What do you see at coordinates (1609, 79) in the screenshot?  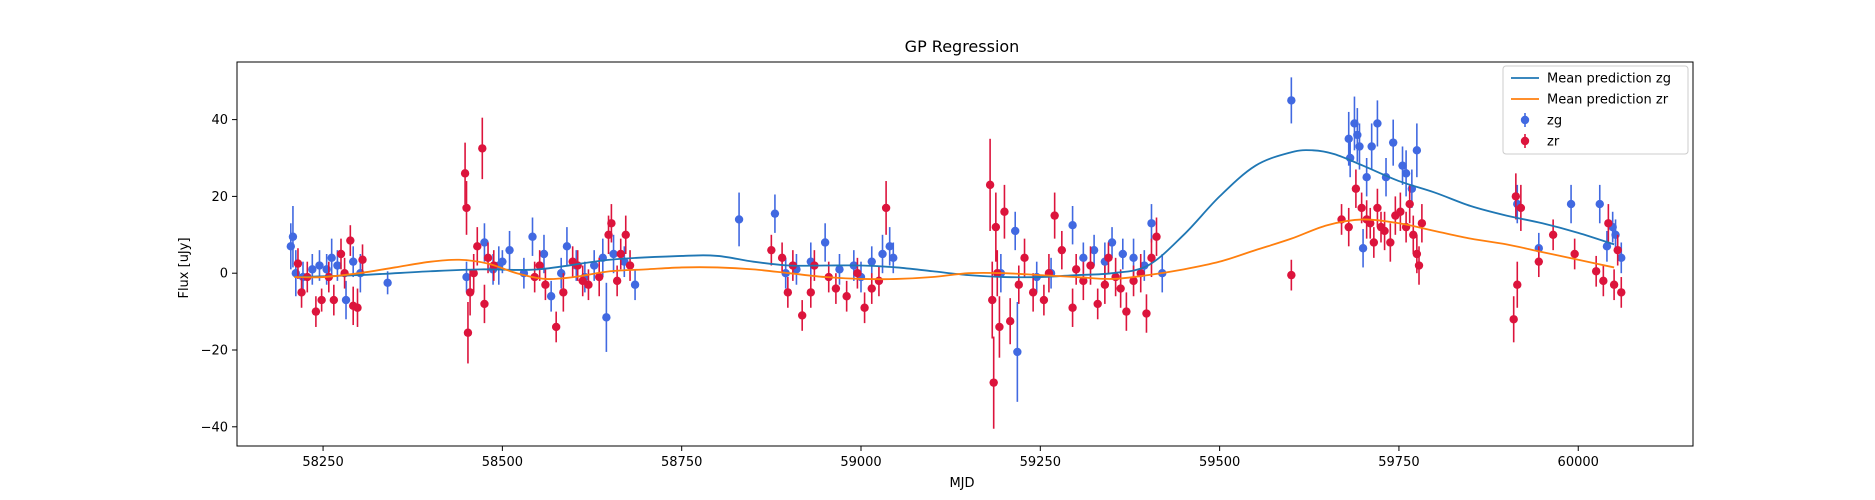 I see `legend-label: Mean prediction zg` at bounding box center [1609, 79].